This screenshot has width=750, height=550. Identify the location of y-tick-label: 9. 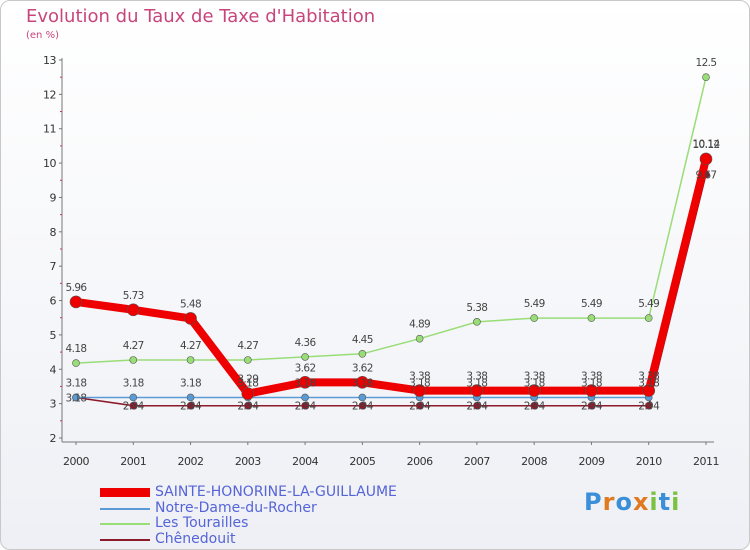
(53, 197).